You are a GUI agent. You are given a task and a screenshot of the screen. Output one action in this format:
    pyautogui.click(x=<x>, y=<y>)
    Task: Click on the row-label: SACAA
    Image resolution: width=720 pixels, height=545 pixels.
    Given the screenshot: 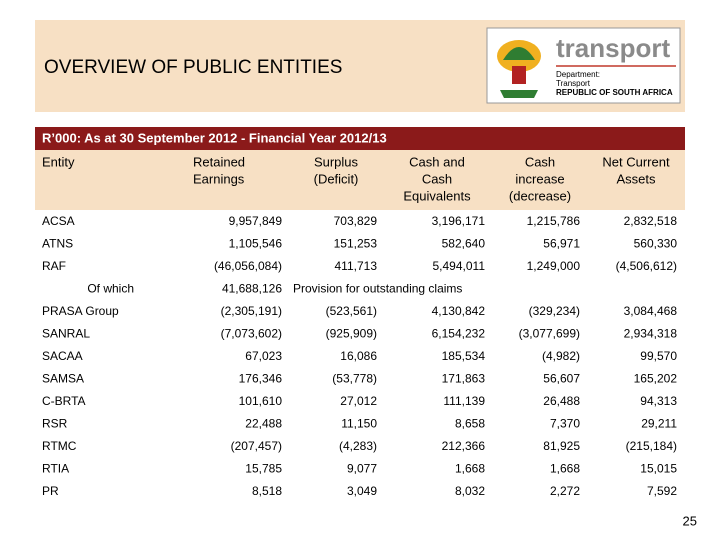 What is the action you would take?
    pyautogui.click(x=62, y=356)
    